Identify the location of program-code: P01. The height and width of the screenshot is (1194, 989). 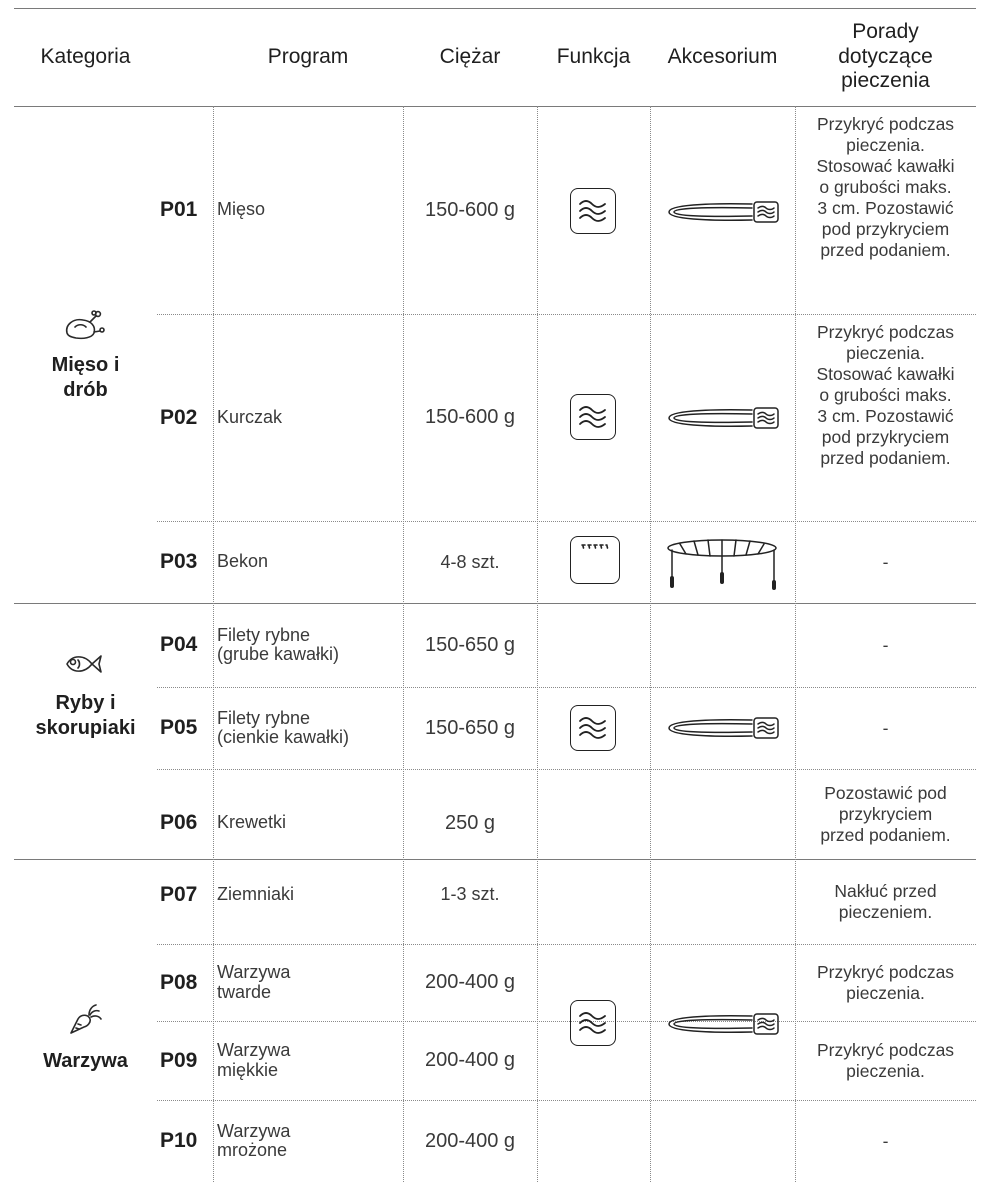
(179, 209).